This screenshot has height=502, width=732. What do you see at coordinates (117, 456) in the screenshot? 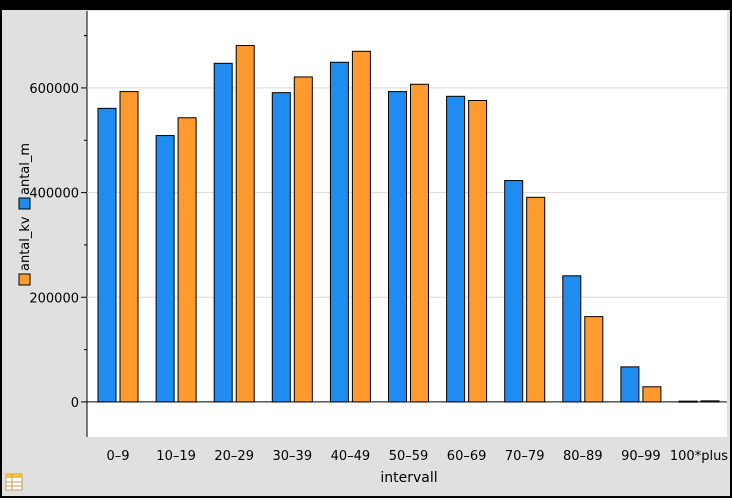
I see `x-tick-label: 0–9` at bounding box center [117, 456].